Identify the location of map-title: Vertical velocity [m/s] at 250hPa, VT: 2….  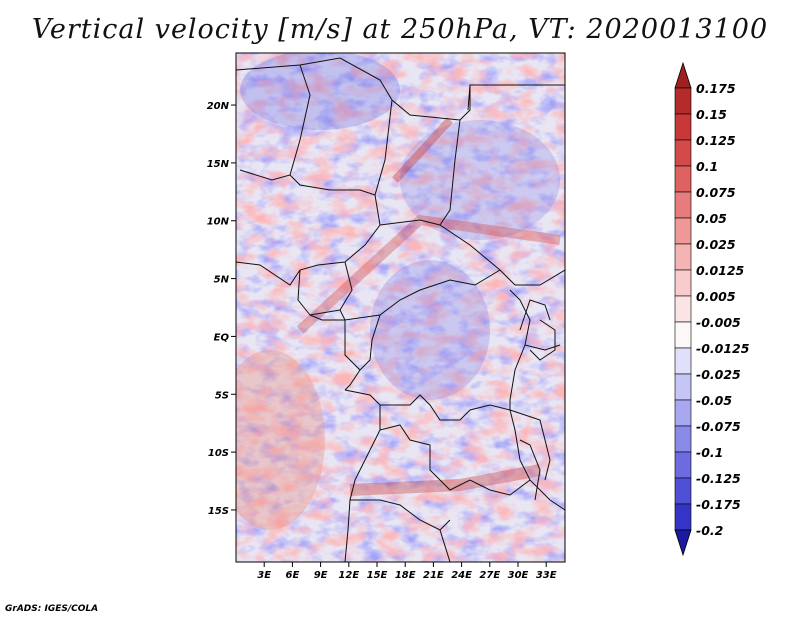
(400, 29).